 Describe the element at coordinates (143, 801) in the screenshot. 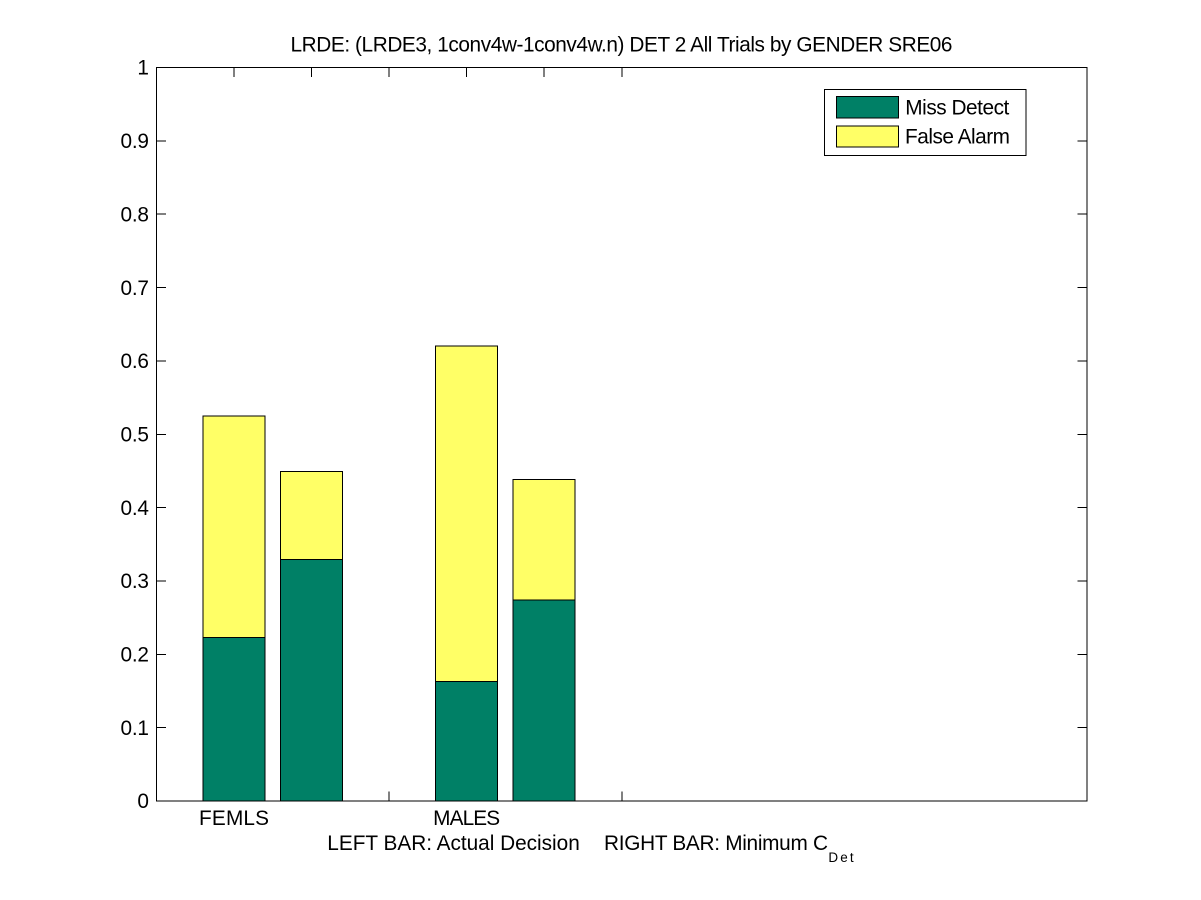

I see `svg-text: 0` at that location.